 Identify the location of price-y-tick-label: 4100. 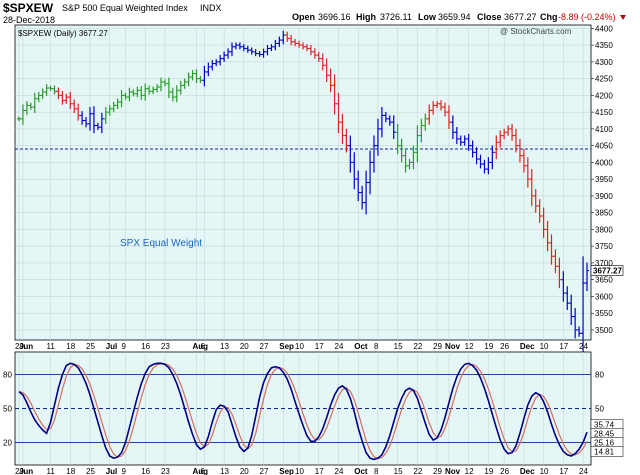
(604, 129).